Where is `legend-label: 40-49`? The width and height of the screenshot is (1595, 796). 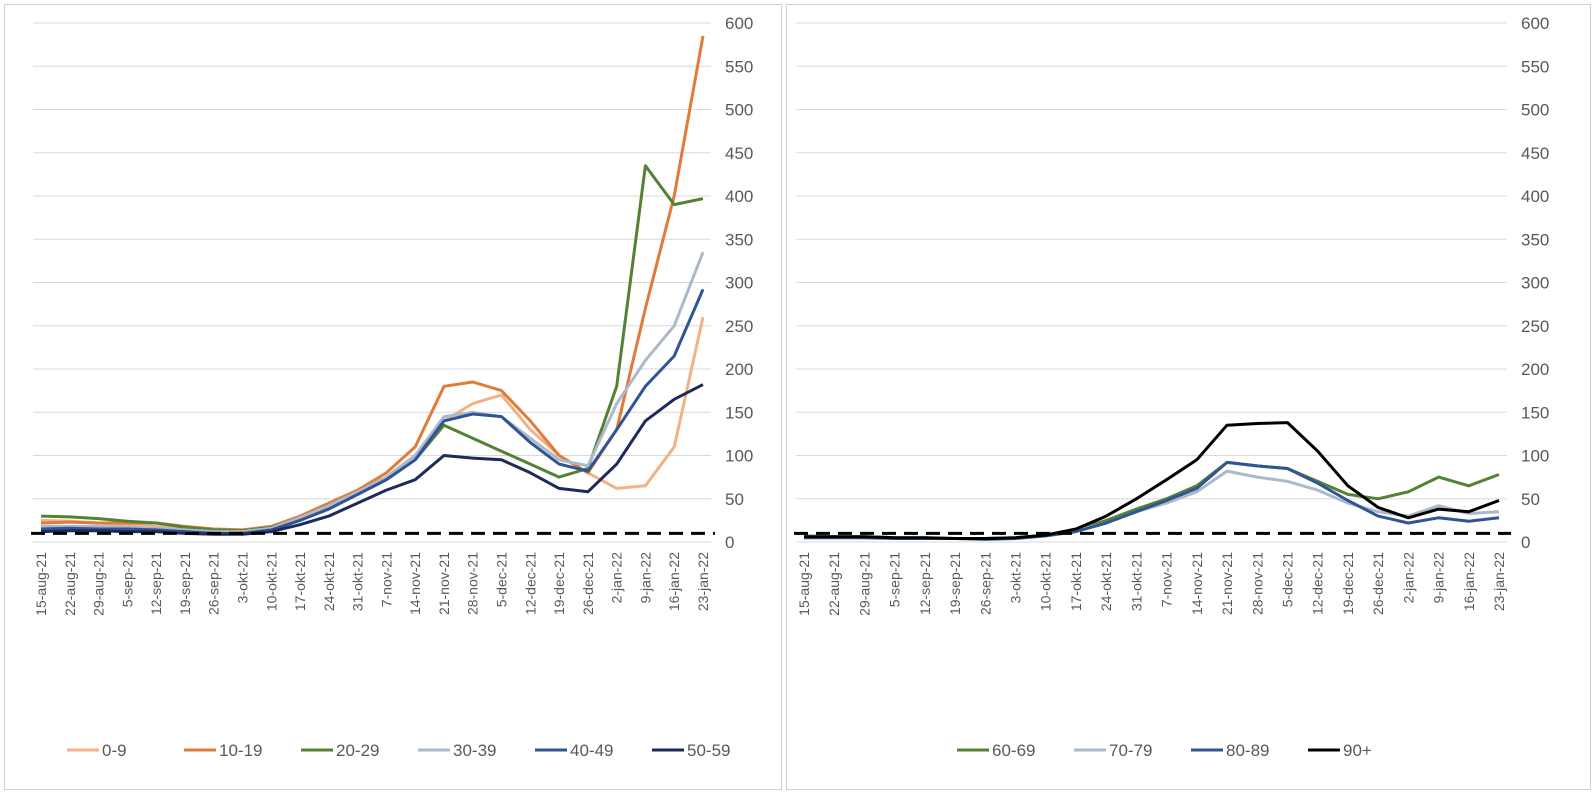
legend-label: 40-49 is located at coordinates (591, 750).